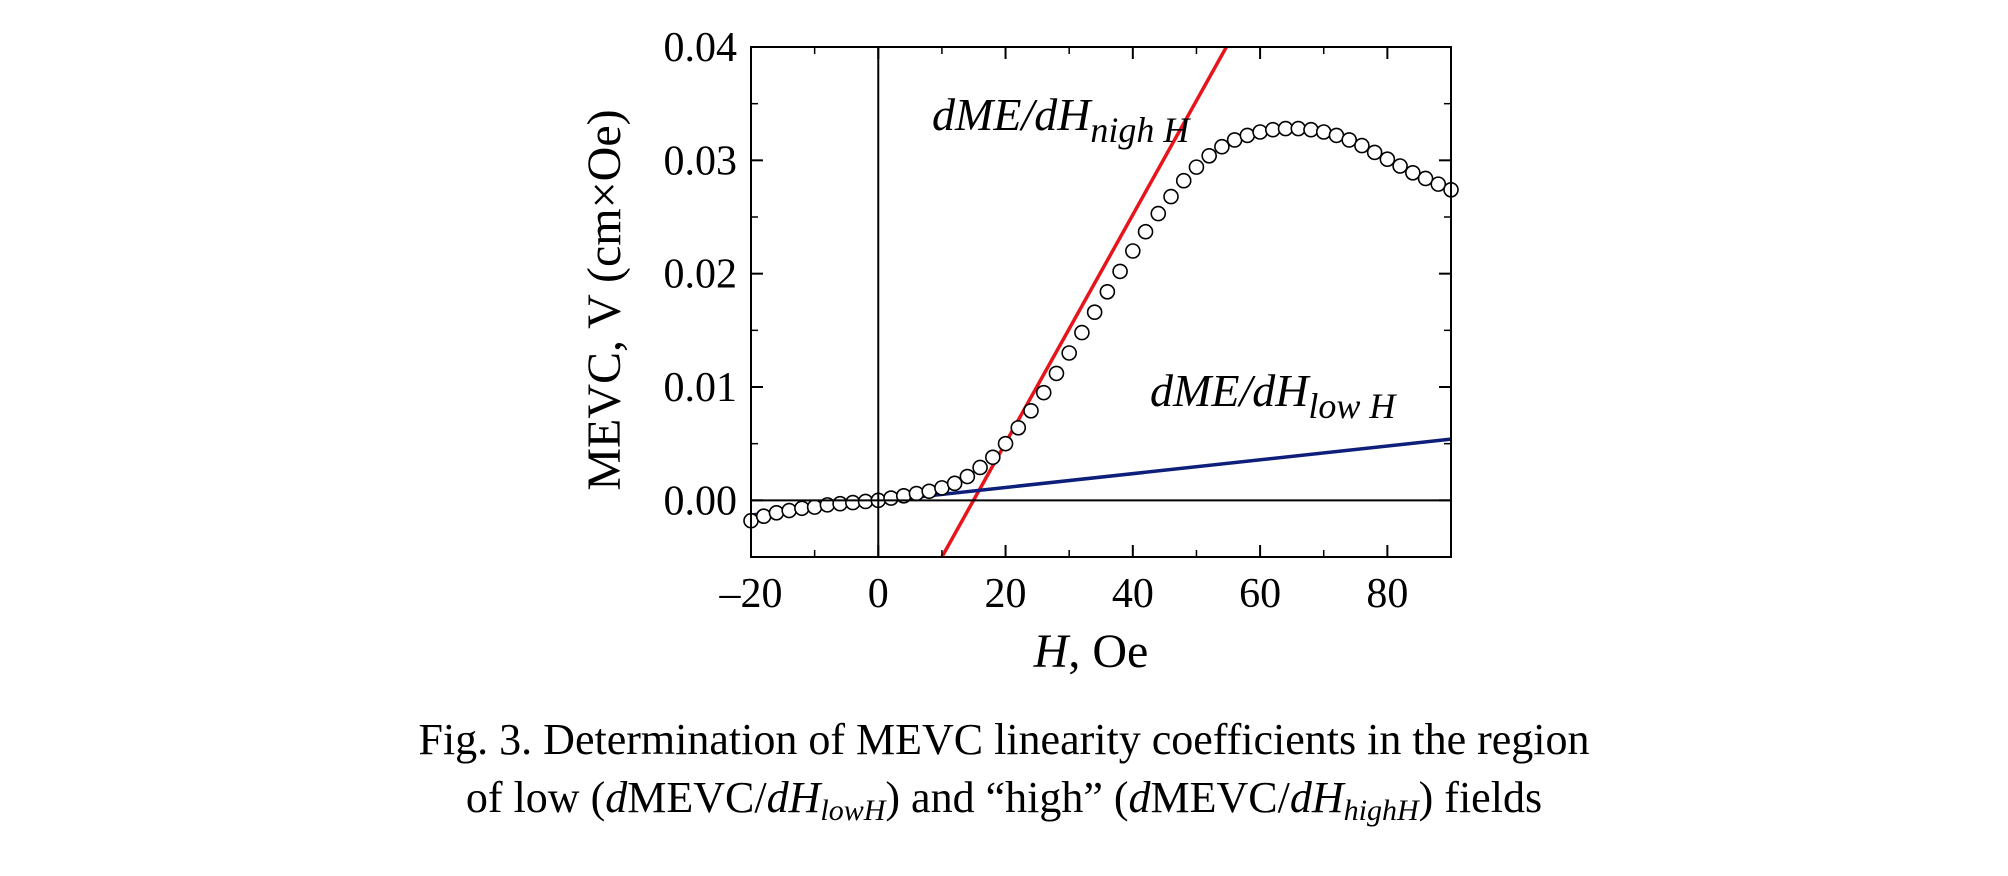  I want to click on annotation-high-sub: nigh H, so click(1140, 130).